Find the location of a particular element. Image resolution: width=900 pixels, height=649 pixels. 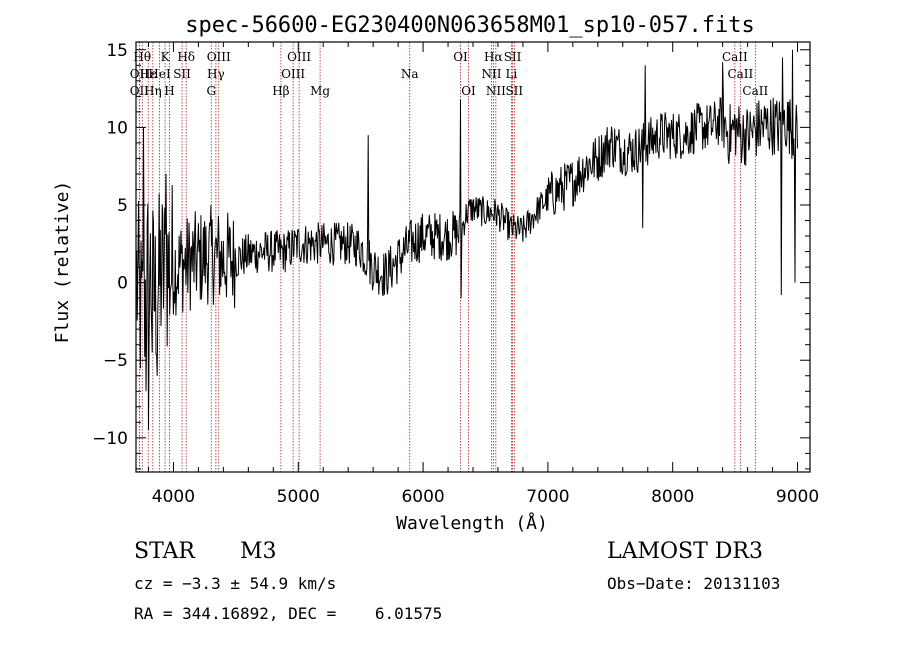

spectral-line-label: H is located at coordinates (169, 91).